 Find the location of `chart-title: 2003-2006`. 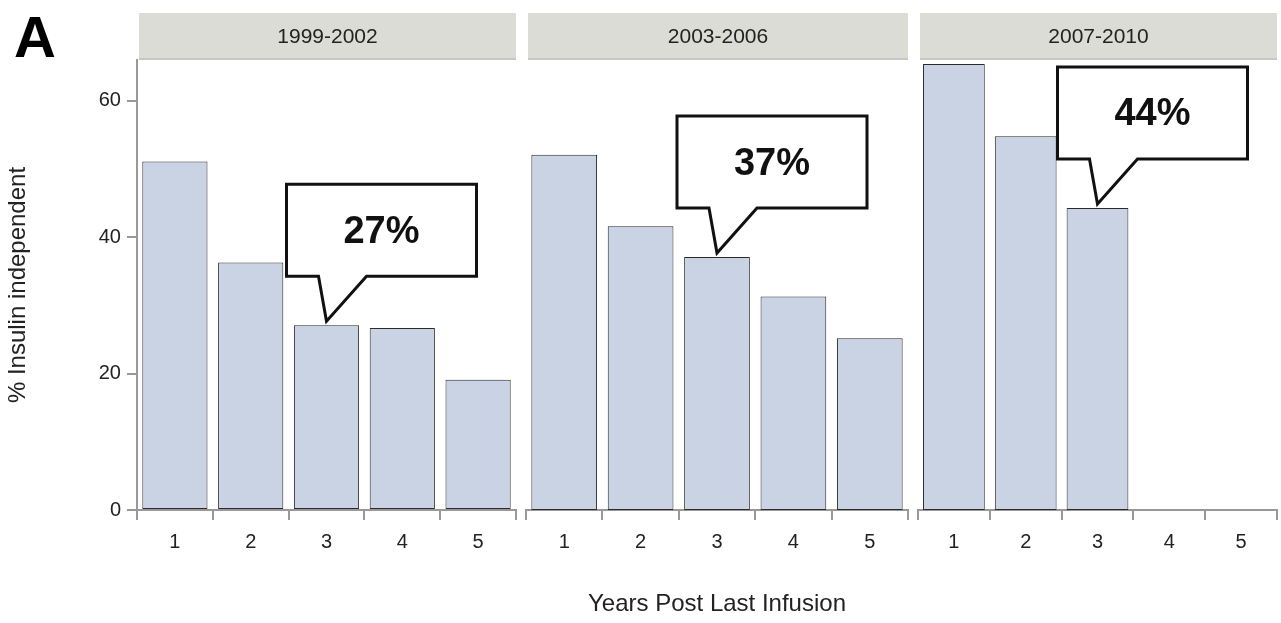

chart-title: 2003-2006 is located at coordinates (718, 36).